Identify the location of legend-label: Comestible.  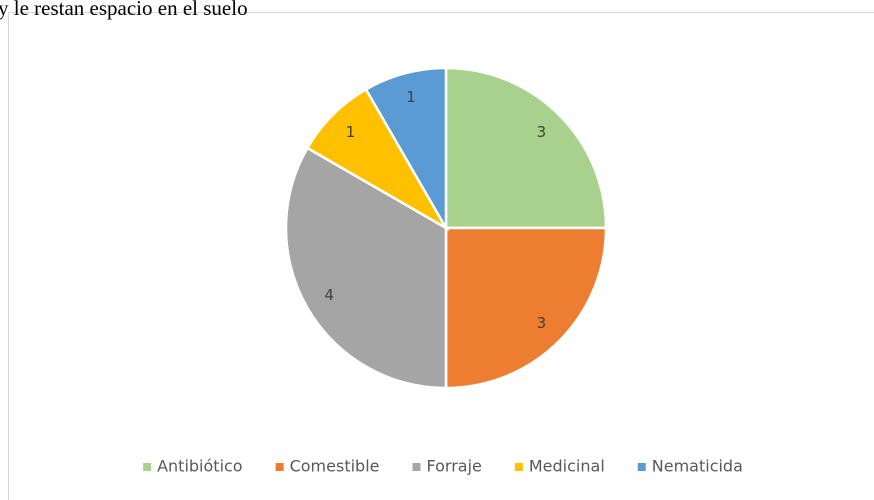
(335, 466).